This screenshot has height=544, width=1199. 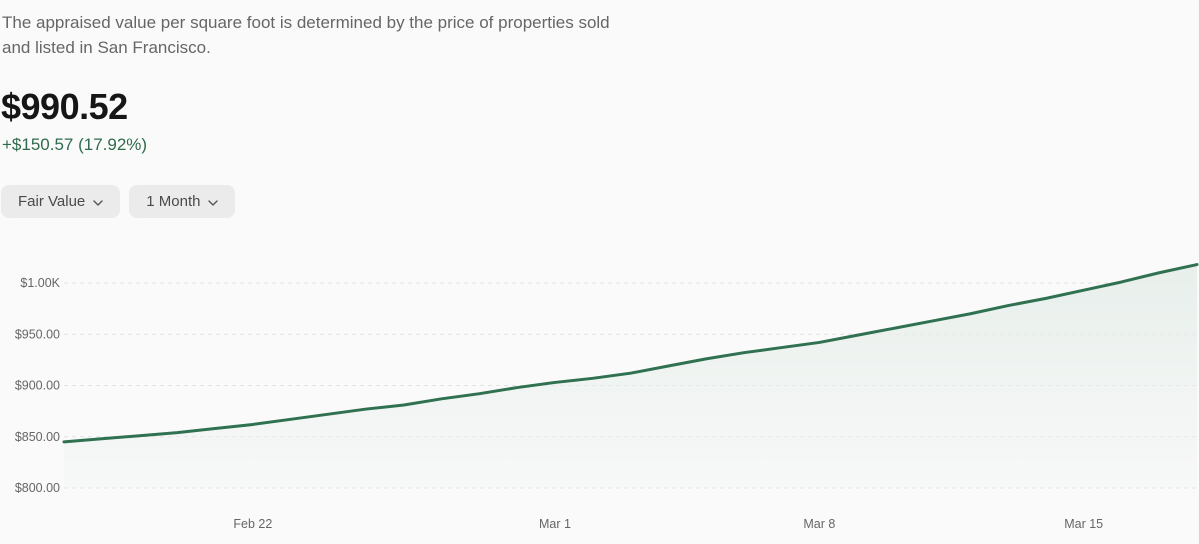 What do you see at coordinates (64, 106) in the screenshot?
I see `current-price: $990.52` at bounding box center [64, 106].